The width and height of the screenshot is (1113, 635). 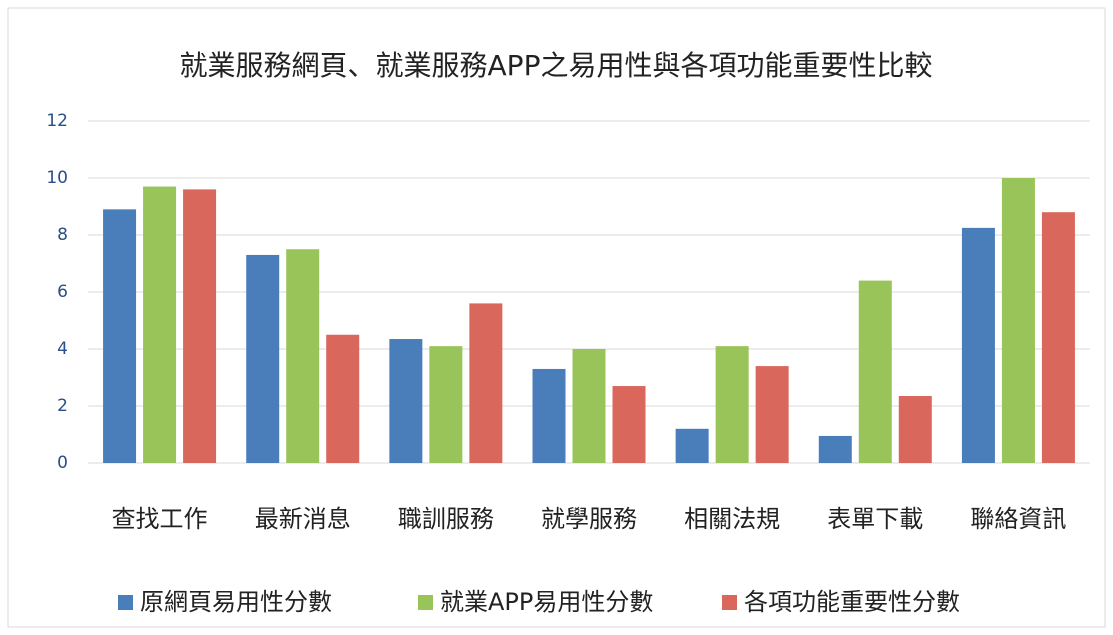 What do you see at coordinates (589, 519) in the screenshot?
I see `x-tick-label: 就學服務` at bounding box center [589, 519].